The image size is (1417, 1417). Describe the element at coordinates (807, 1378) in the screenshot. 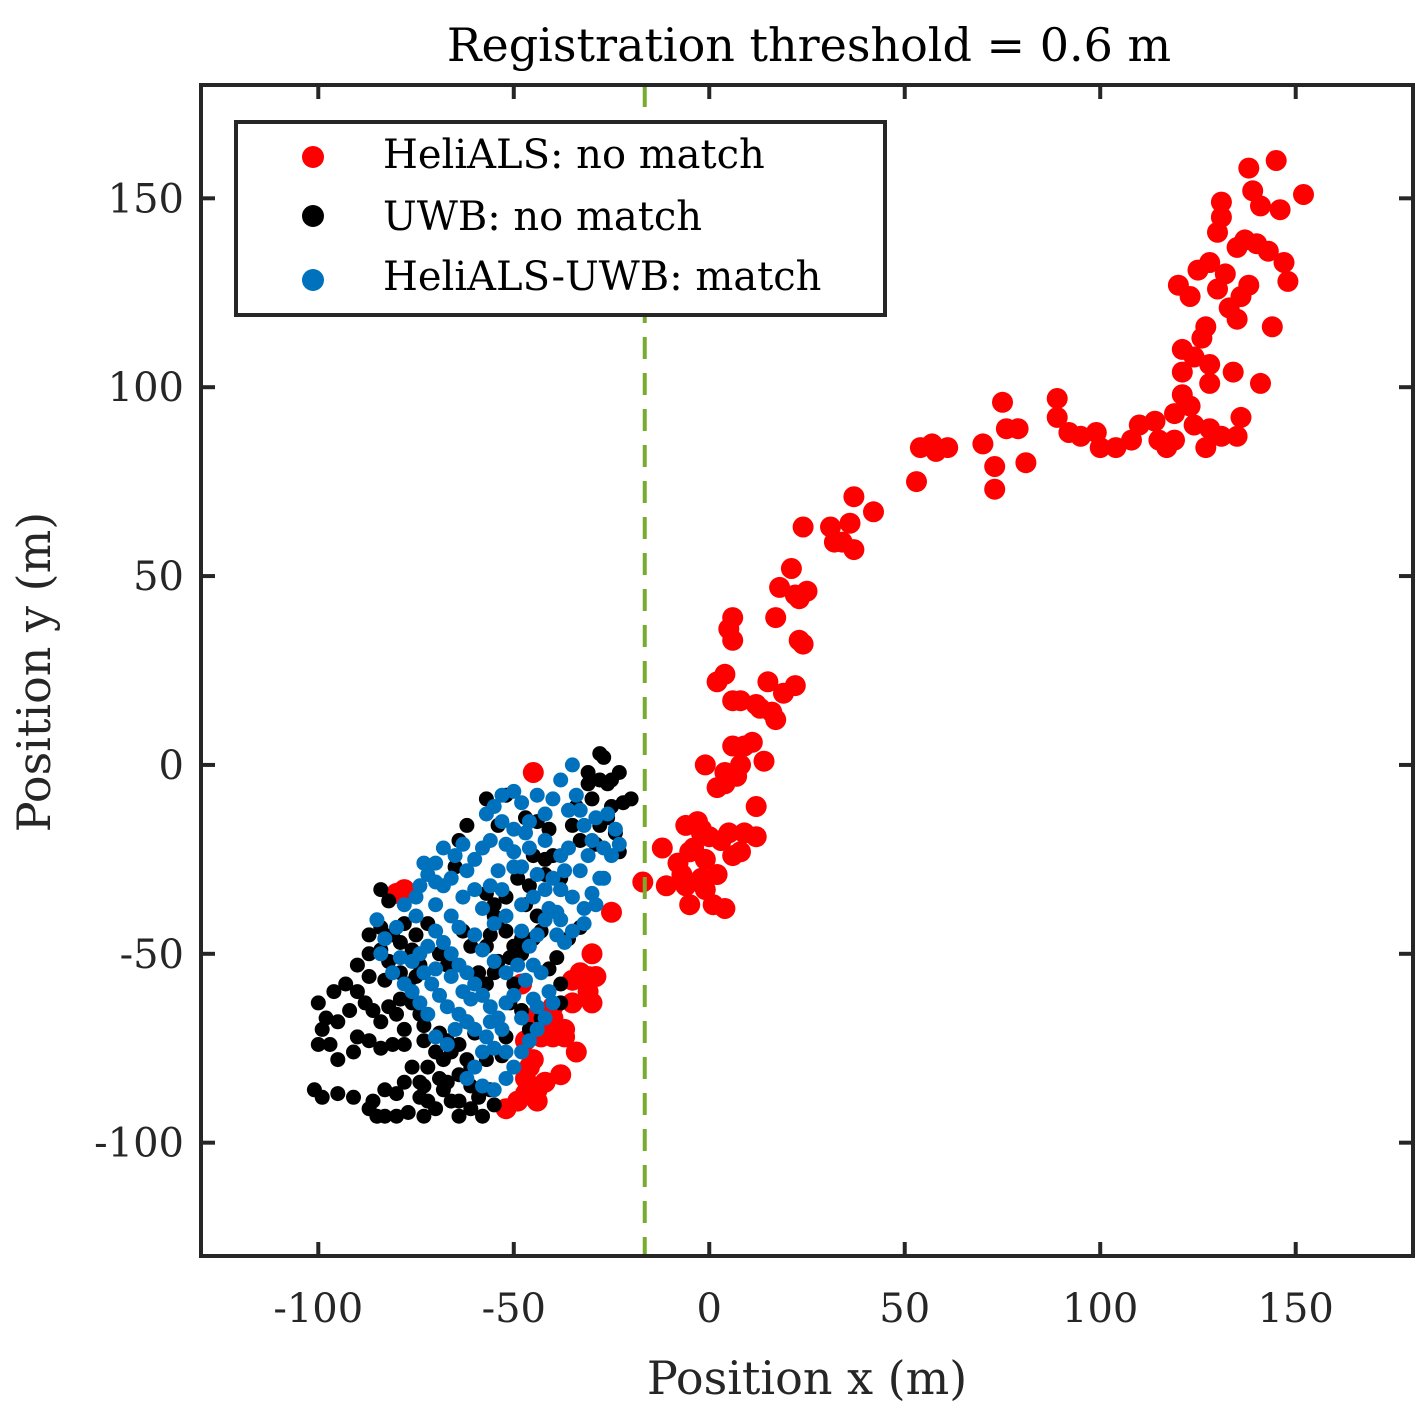

I see `x-axis-title: Position x (m)` at that location.